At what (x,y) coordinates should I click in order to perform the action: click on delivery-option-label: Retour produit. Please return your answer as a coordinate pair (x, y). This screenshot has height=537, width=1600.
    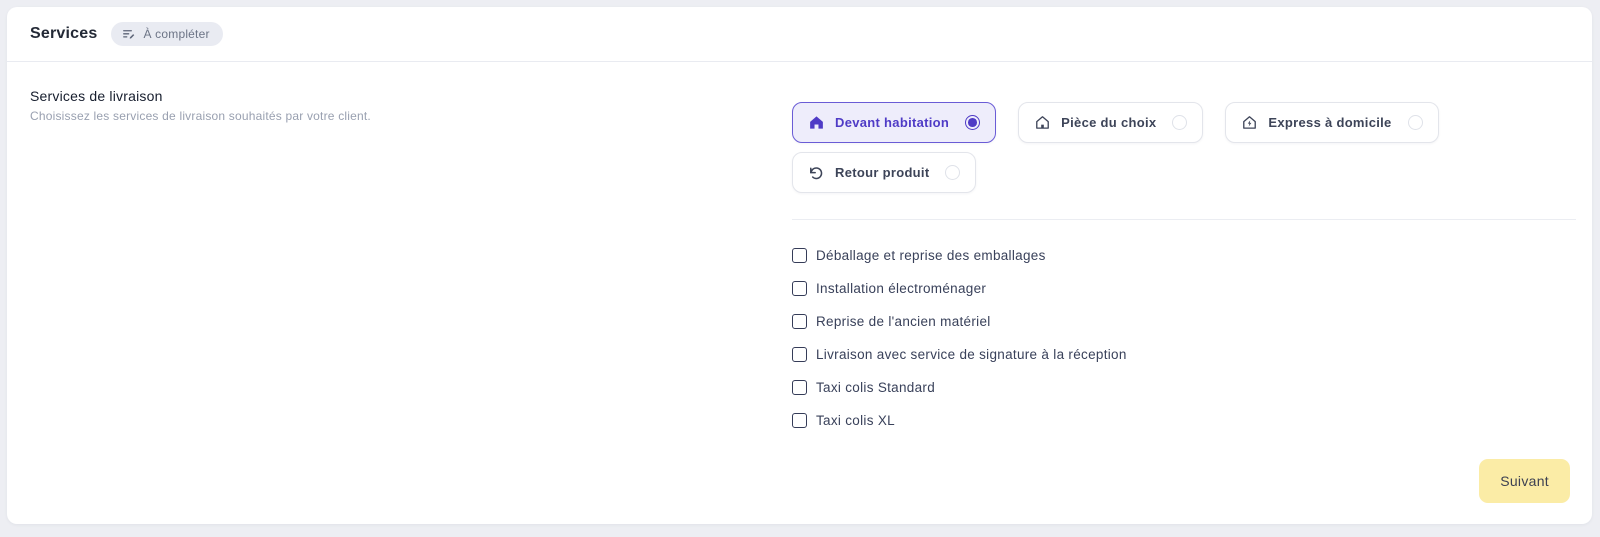
    Looking at the image, I should click on (882, 172).